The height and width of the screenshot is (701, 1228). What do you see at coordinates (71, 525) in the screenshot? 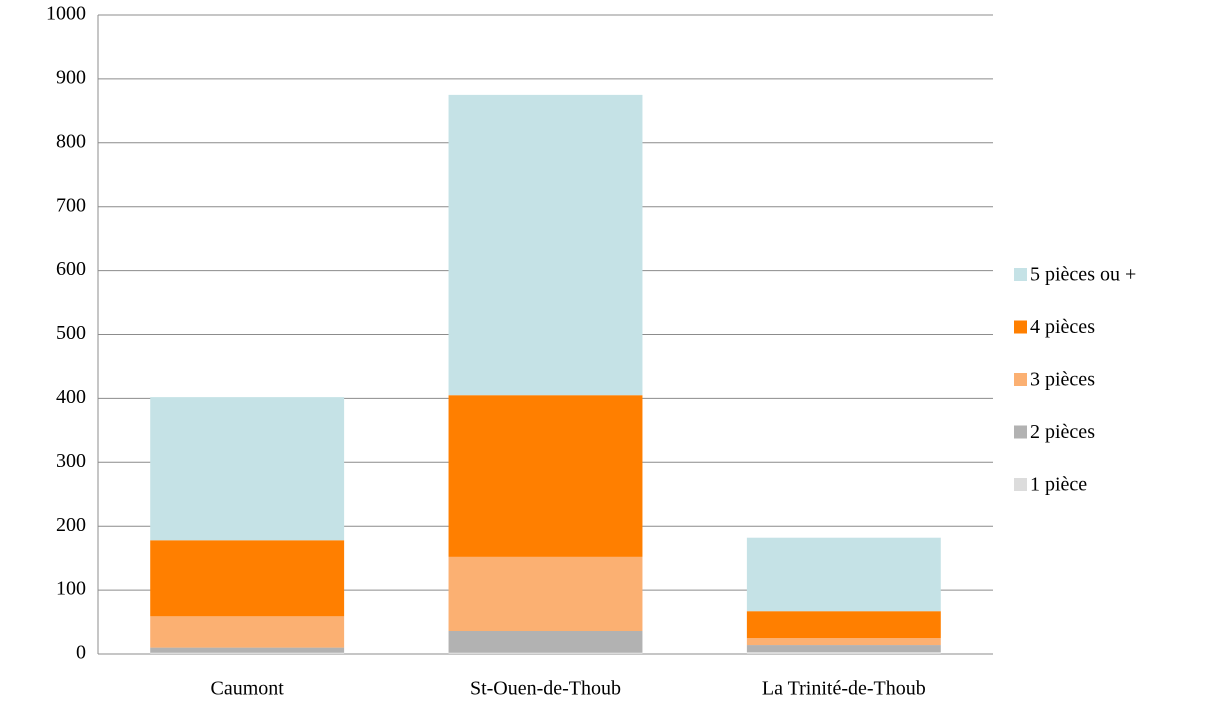
I see `y-tick-label: 200` at bounding box center [71, 525].